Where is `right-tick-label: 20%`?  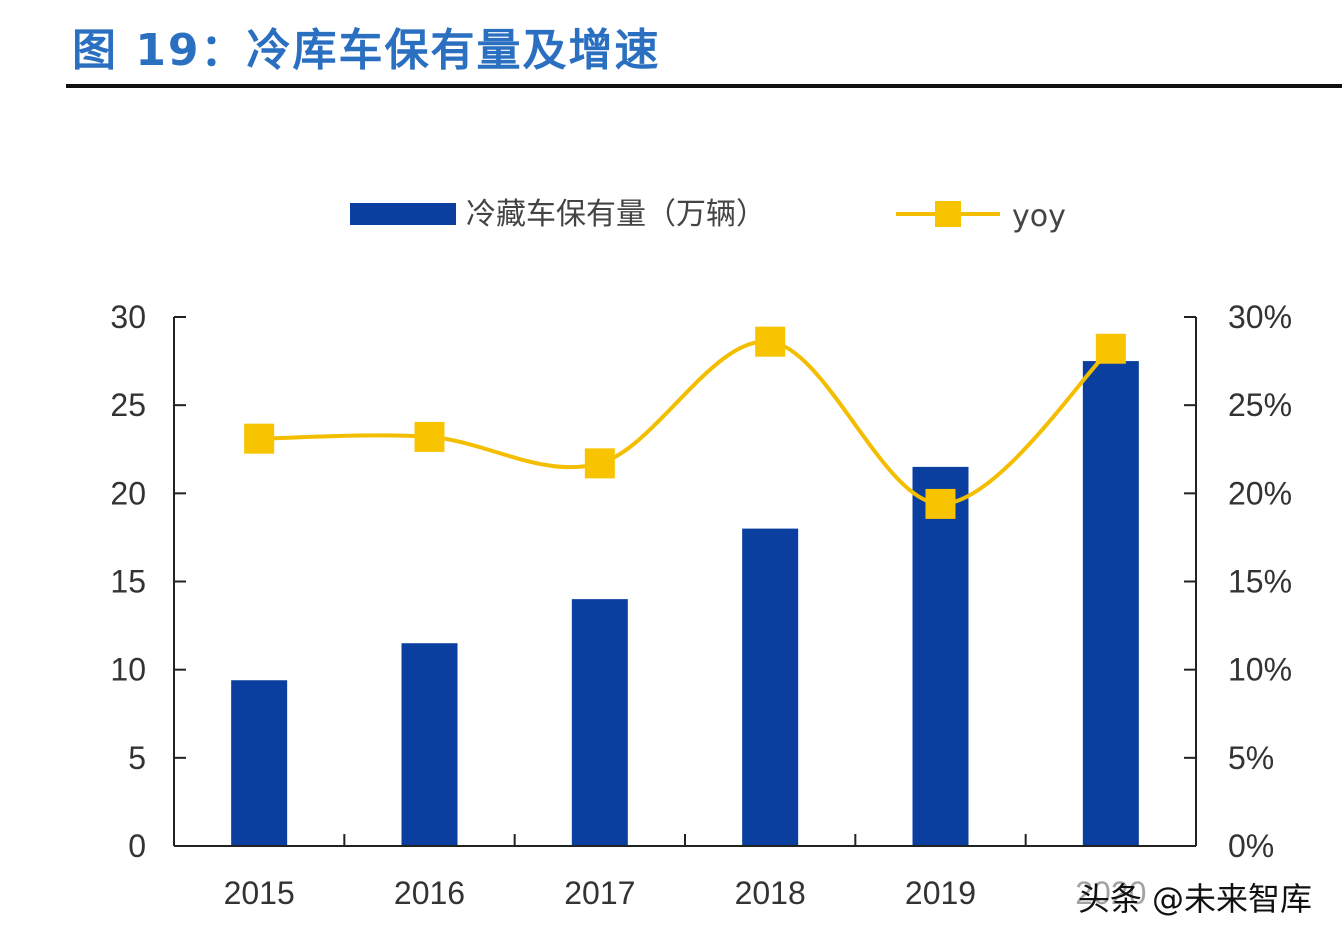
right-tick-label: 20% is located at coordinates (1260, 493).